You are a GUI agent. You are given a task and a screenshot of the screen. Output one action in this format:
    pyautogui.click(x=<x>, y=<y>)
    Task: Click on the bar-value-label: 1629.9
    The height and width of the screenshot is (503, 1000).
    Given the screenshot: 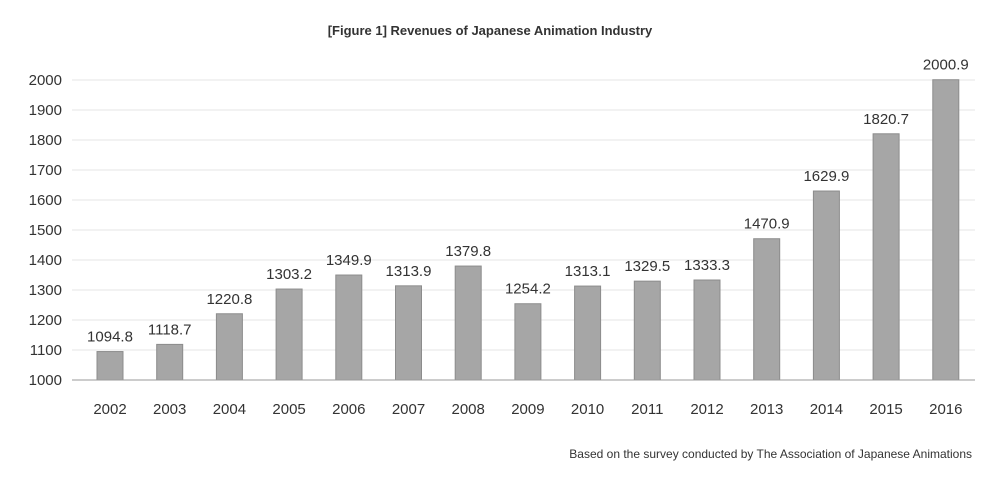 What is the action you would take?
    pyautogui.click(x=826, y=176)
    